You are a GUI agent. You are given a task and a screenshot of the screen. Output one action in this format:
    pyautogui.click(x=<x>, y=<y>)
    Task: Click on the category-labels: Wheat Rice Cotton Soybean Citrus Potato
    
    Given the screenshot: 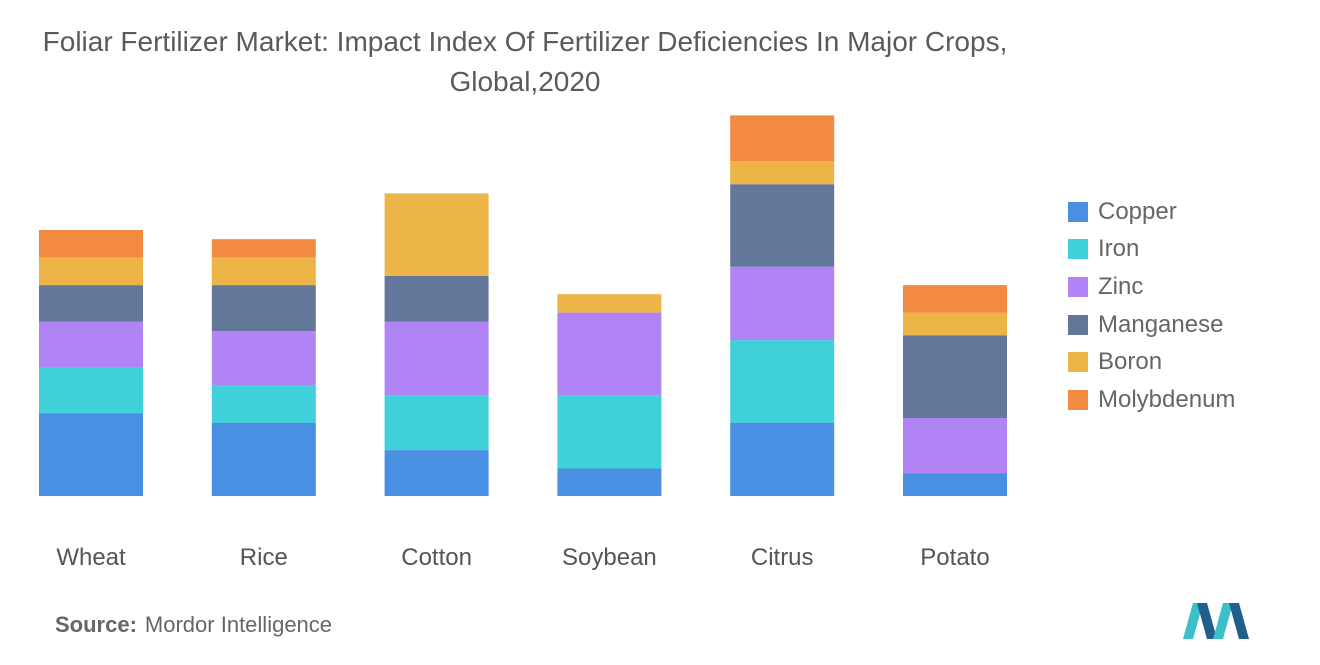 What is the action you would take?
    pyautogui.click(x=522, y=557)
    